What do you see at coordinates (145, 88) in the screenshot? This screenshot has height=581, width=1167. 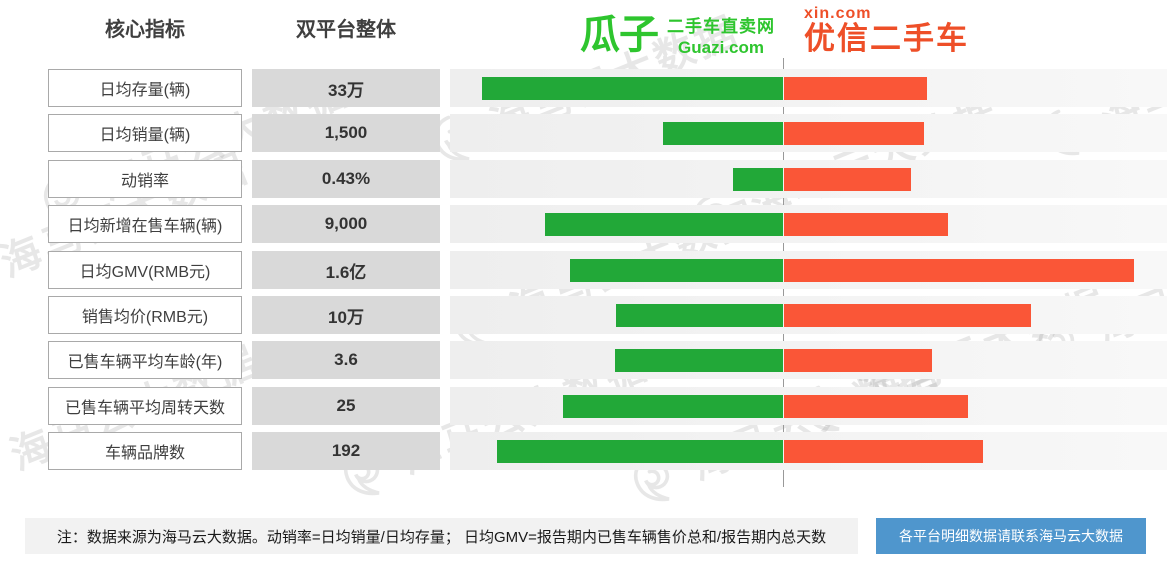 I see `metric-label-box: 日均存量(辆)` at bounding box center [145, 88].